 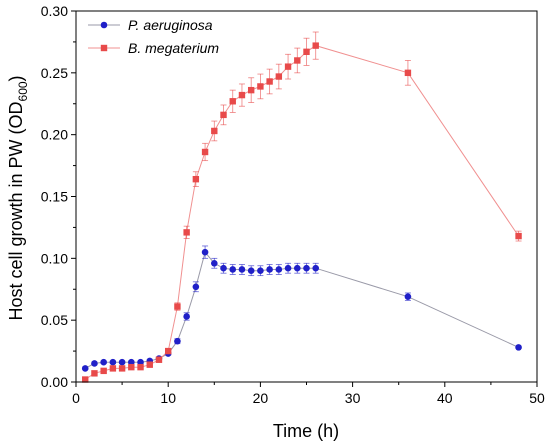 What do you see at coordinates (537, 398) in the screenshot?
I see `x-tick-label: 50` at bounding box center [537, 398].